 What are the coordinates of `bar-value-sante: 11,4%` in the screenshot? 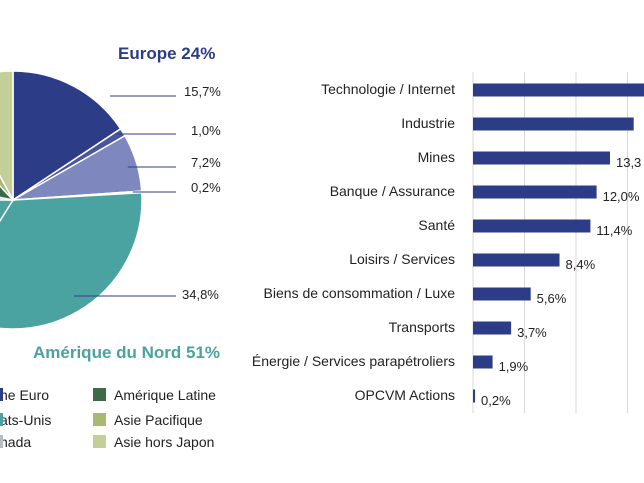 It's located at (614, 230).